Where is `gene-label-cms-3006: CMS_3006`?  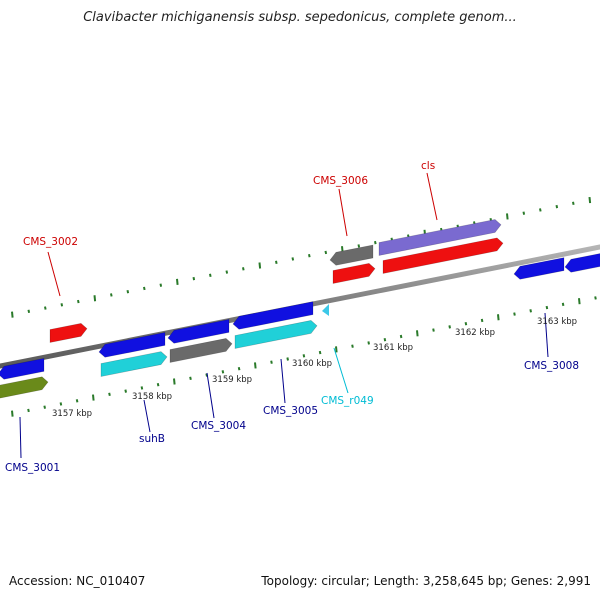 gene-label-cms-3006: CMS_3006 is located at coordinates (340, 181).